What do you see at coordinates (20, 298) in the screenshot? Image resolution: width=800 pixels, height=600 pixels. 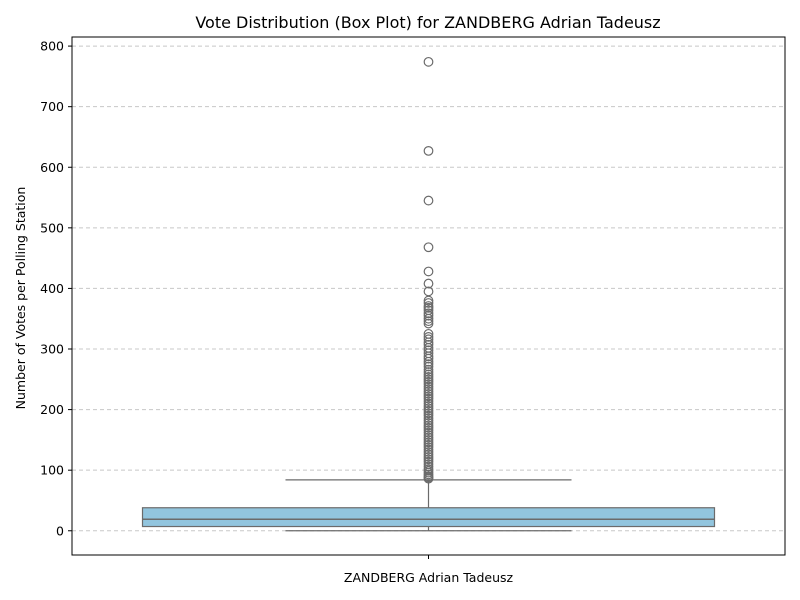 I see `y-axis-label: Number of Votes per Polling Station` at bounding box center [20, 298].